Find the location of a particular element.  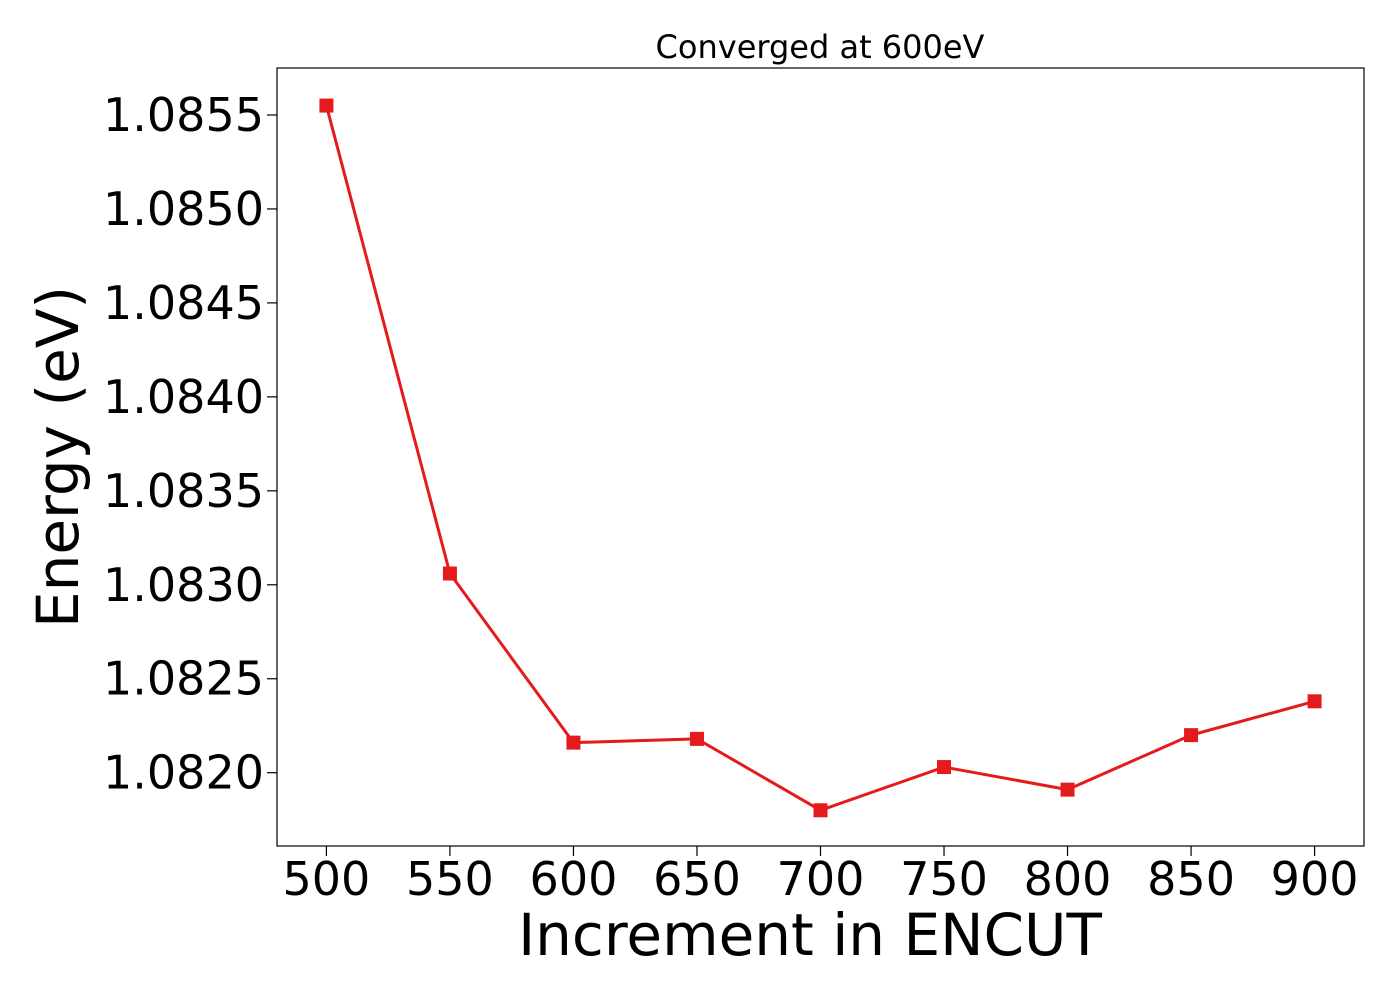

x-tick-label-5: 750 is located at coordinates (944, 879).